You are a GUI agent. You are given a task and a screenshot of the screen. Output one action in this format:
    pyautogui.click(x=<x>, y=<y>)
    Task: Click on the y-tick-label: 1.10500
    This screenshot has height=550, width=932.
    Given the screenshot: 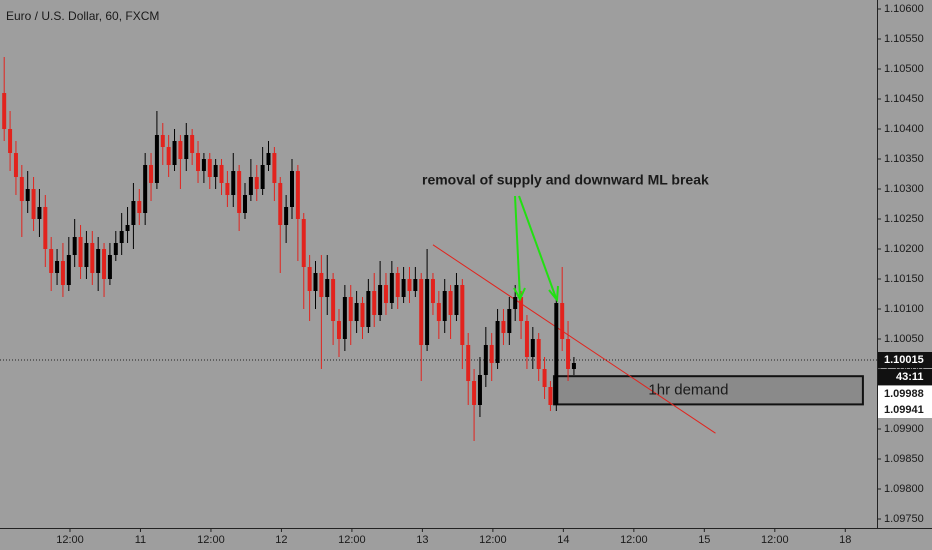 What is the action you would take?
    pyautogui.click(x=904, y=69)
    